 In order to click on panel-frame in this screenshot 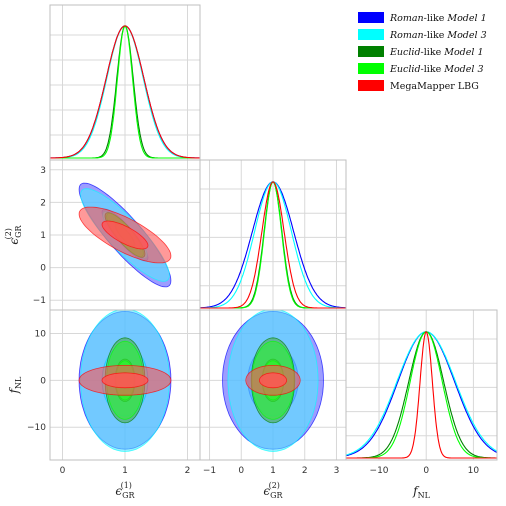, I will do `click(421, 385)`.